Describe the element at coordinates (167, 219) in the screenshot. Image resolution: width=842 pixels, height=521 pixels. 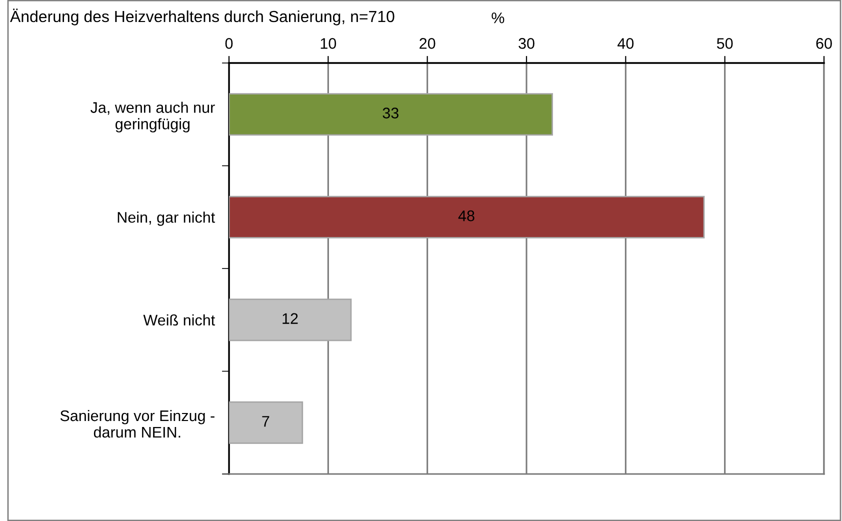
I see `y-tick-label: Nein, gar nicht` at that location.